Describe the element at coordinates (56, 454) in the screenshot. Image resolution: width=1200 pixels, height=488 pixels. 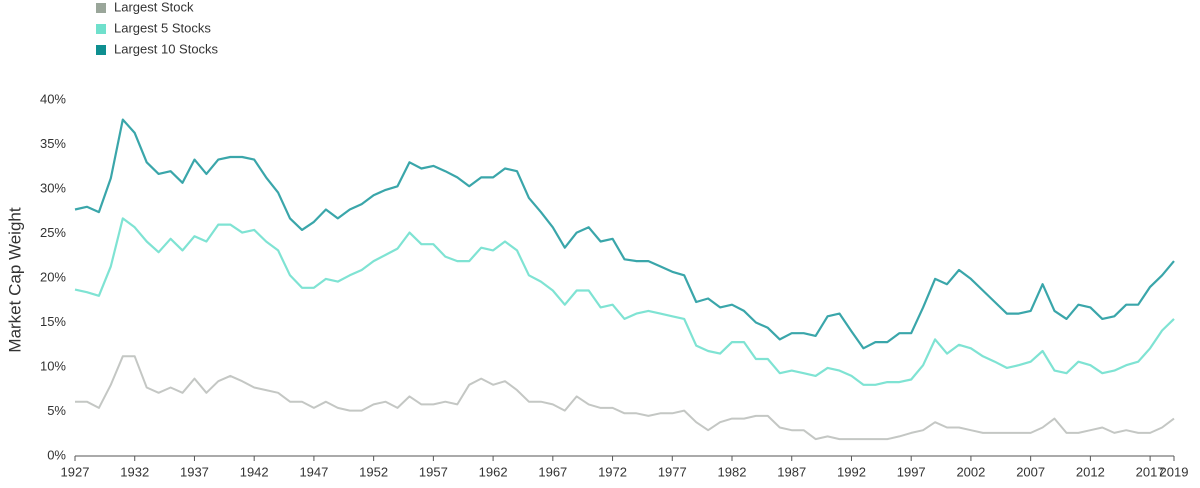
I see `y-tick-label: 0%` at that location.